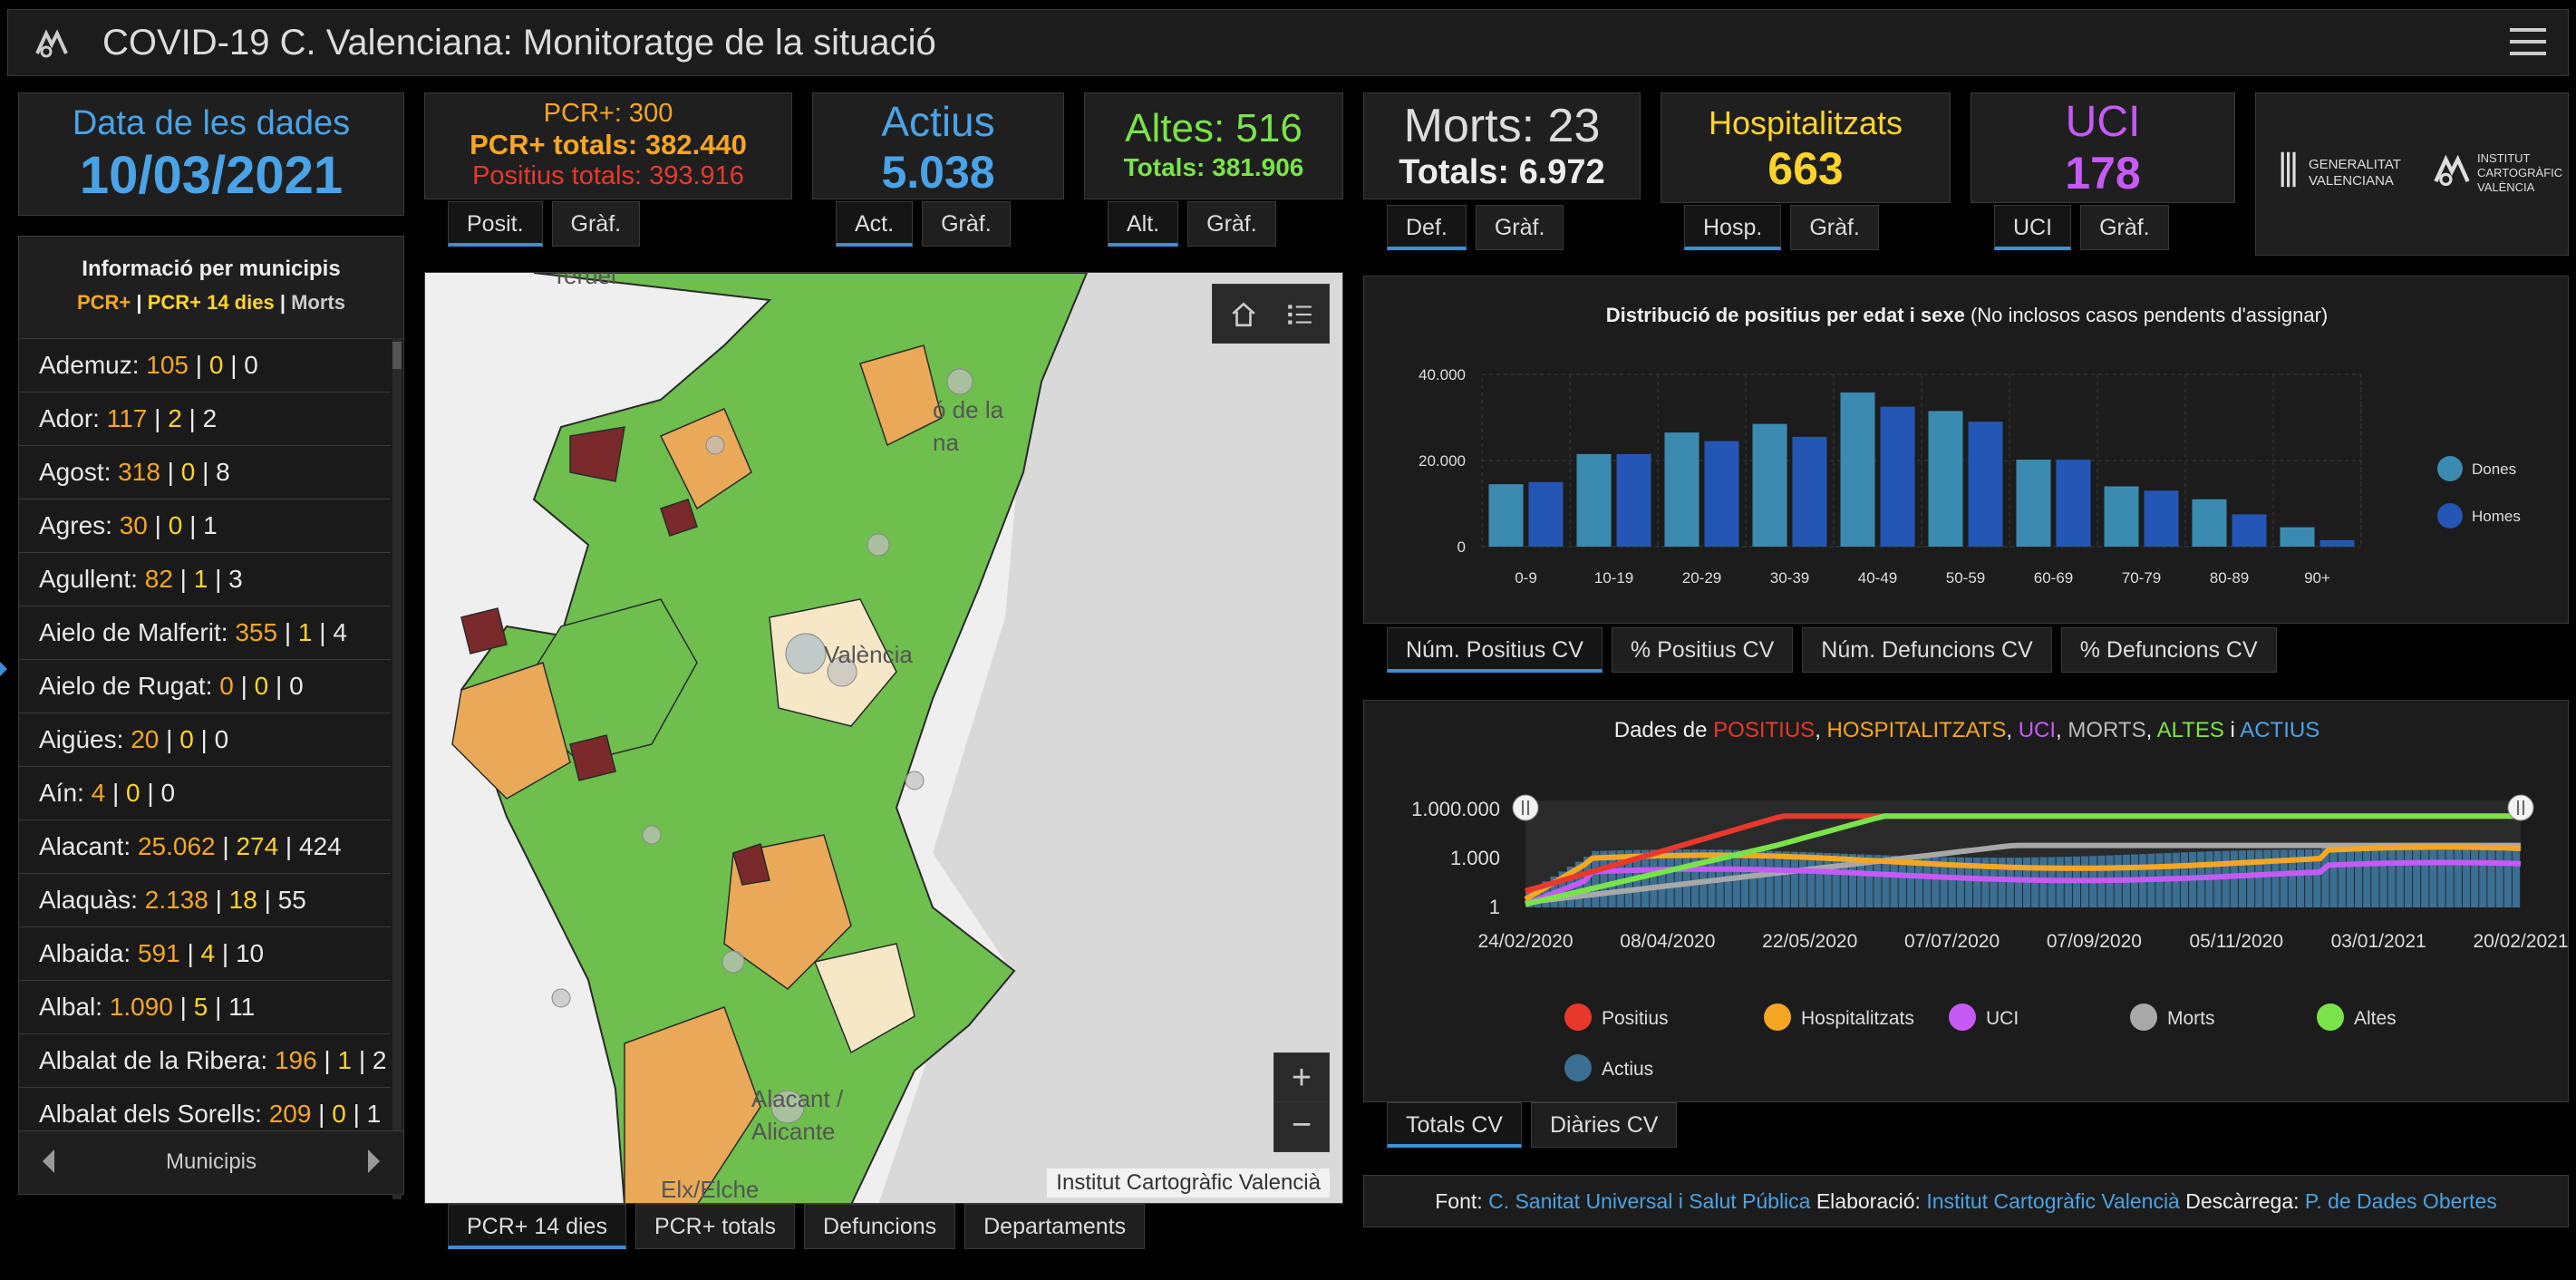 This screenshot has width=2576, height=1280. Describe the element at coordinates (495, 224) in the screenshot. I see `tab-posit: Posit.` at that location.